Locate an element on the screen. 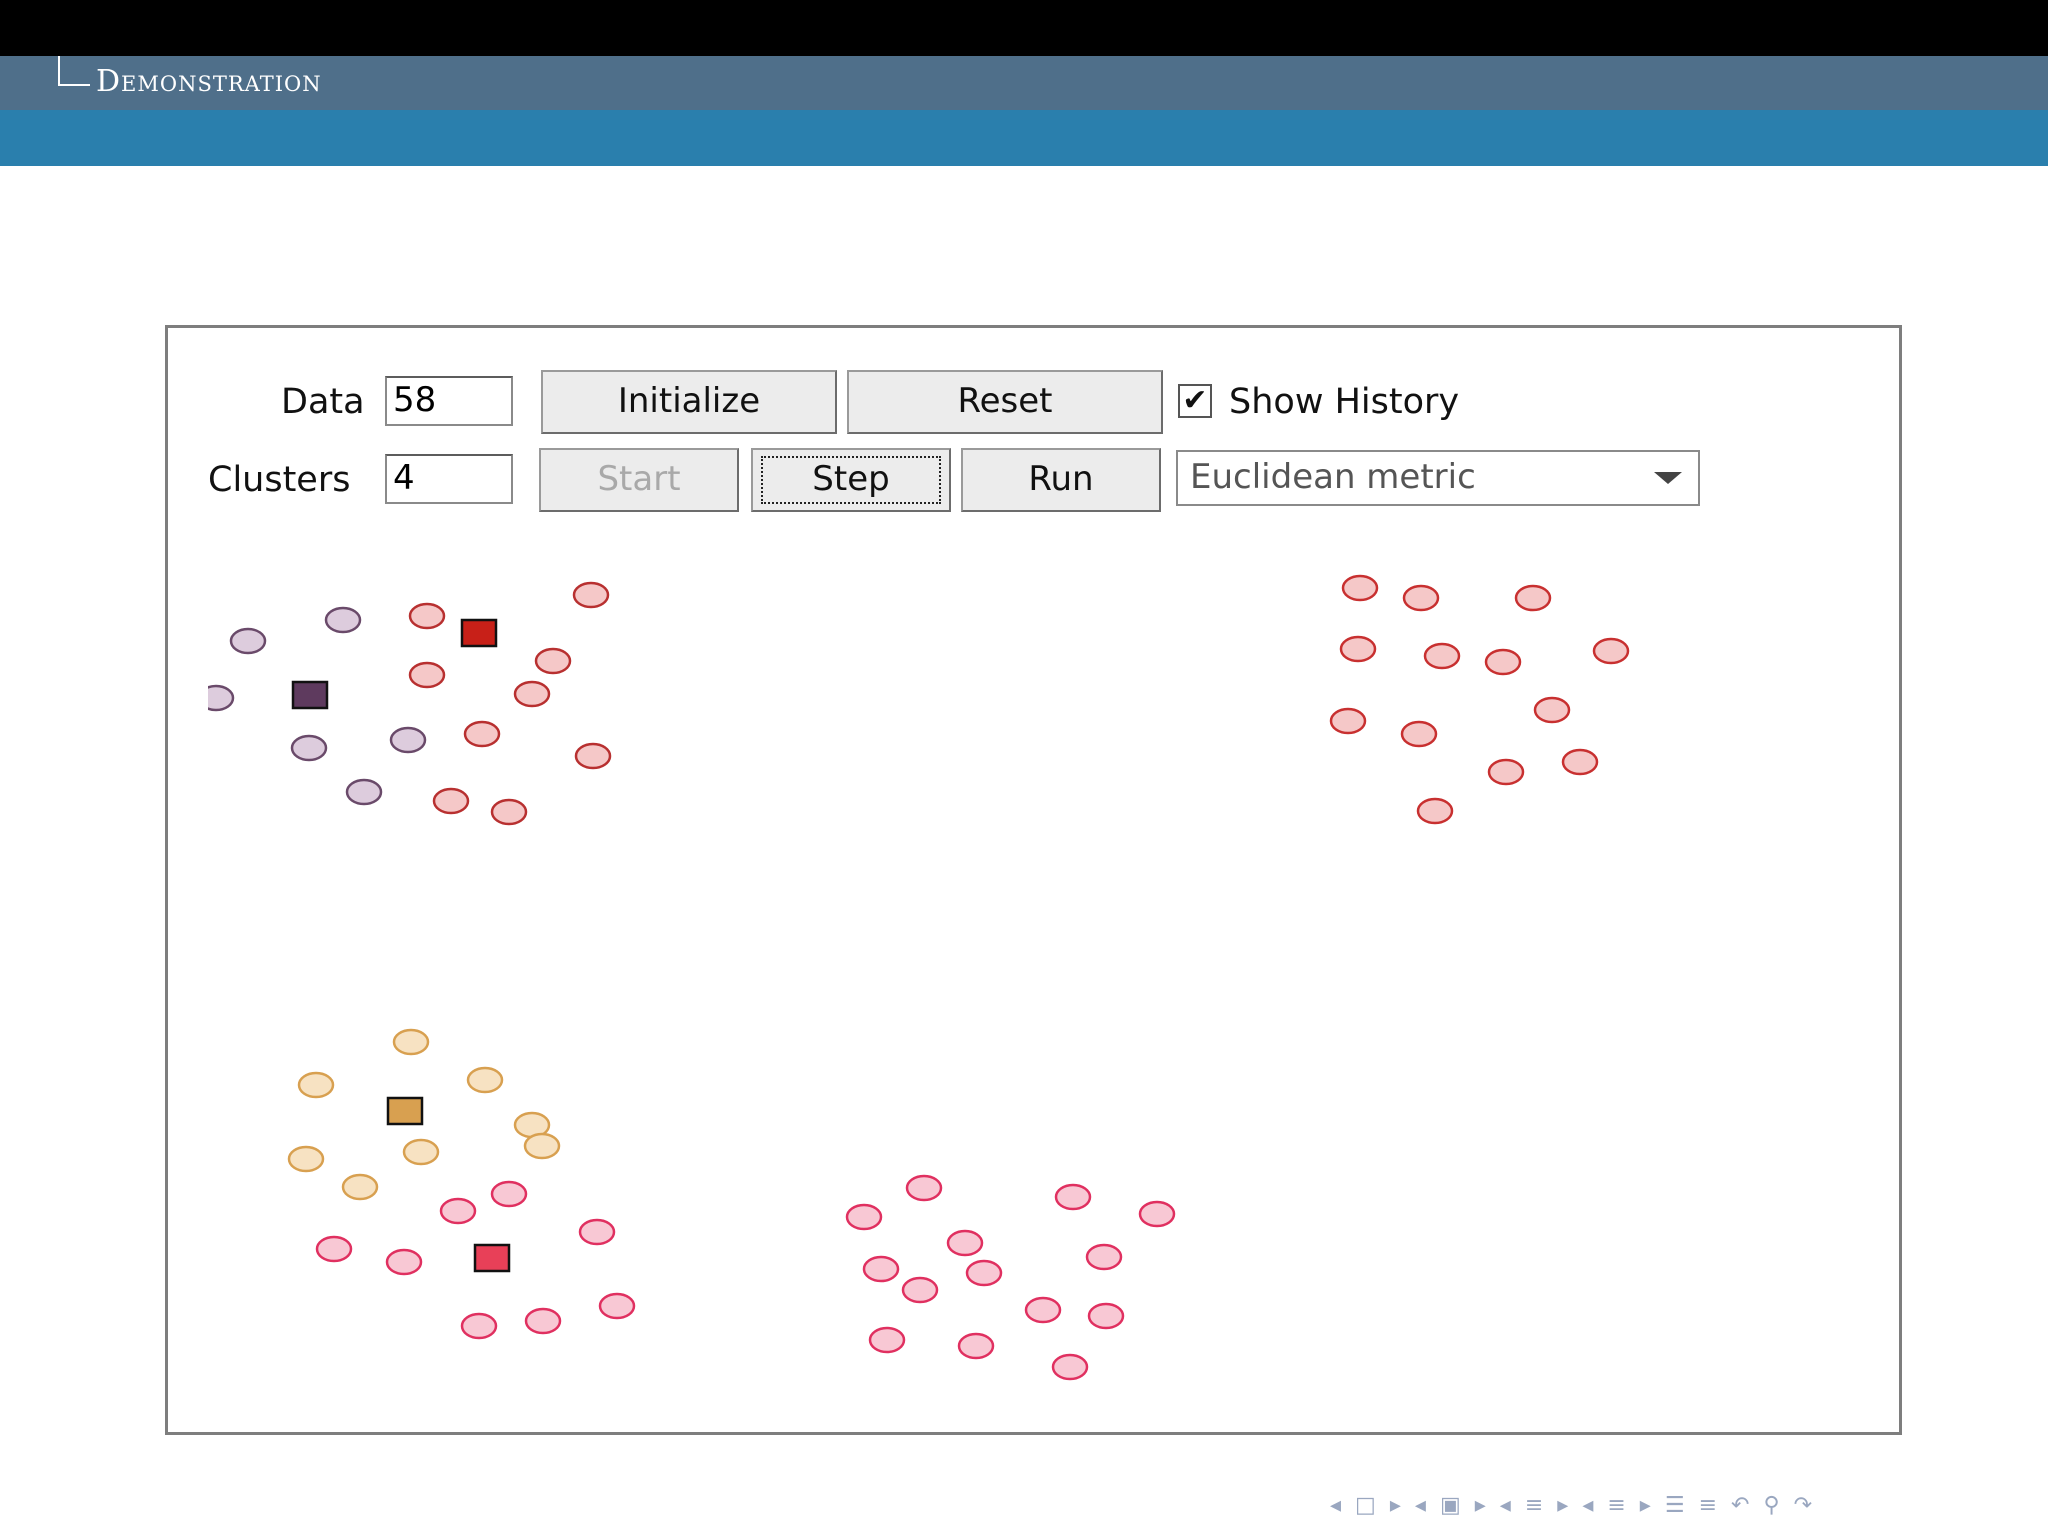  data-label: Data is located at coordinates (323, 402).